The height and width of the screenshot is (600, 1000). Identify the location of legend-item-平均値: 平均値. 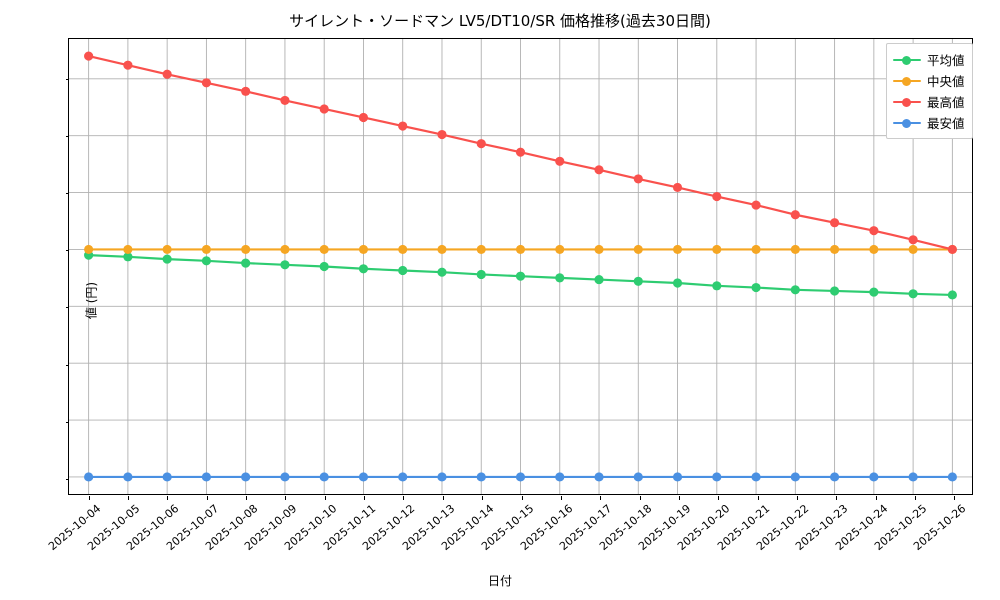
(929, 59).